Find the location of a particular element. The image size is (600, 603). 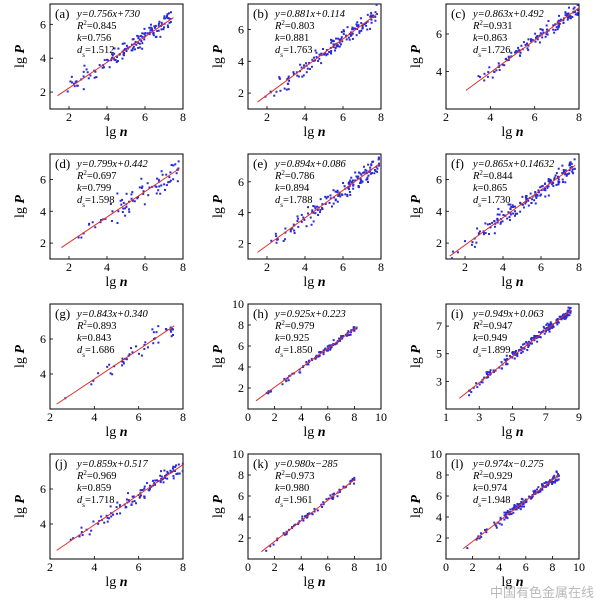

y-tick-label: 4 is located at coordinates (43, 524).